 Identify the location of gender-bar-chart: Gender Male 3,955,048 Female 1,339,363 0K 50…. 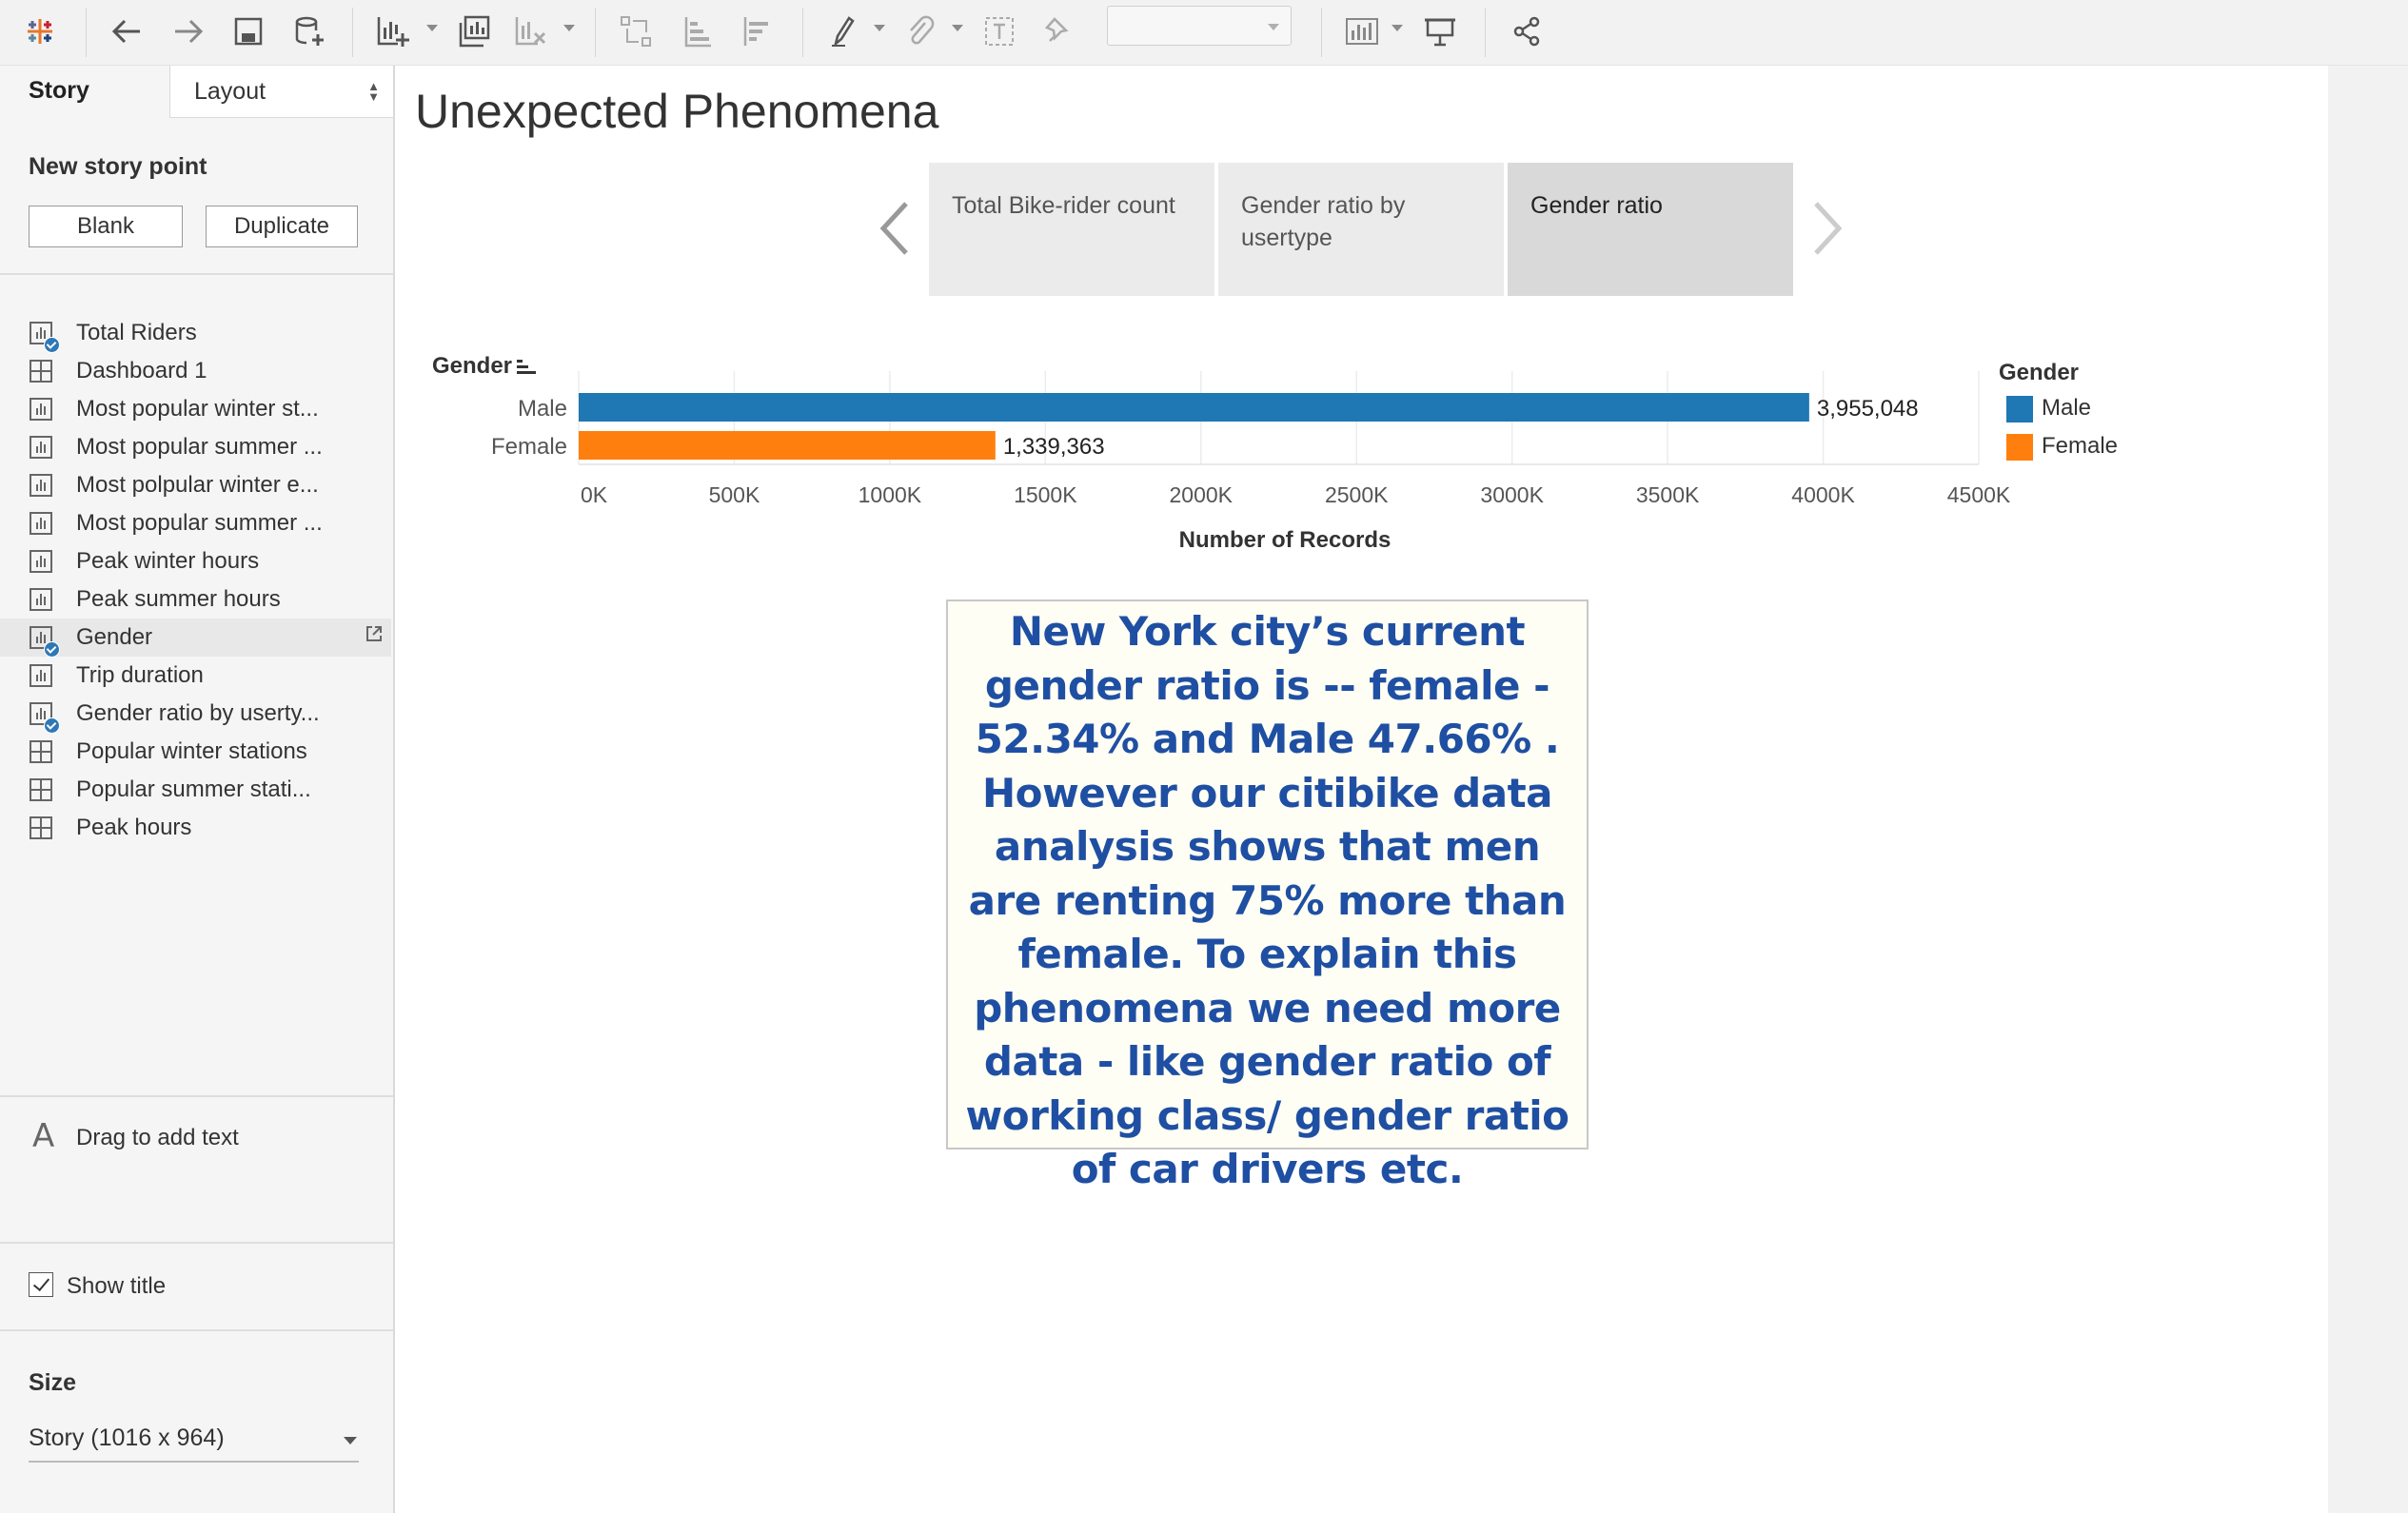
(1221, 453).